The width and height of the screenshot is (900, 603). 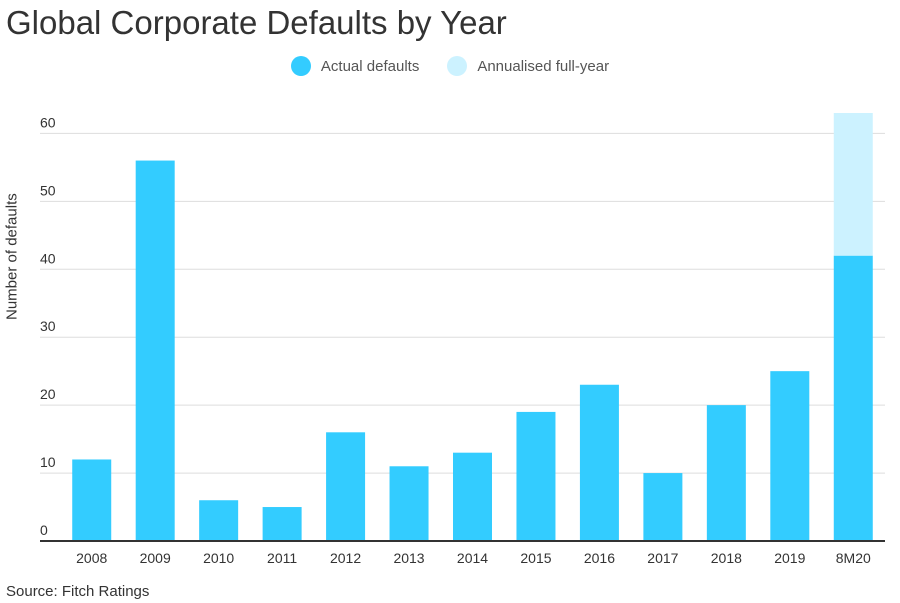 I want to click on bar-actual-2012, so click(x=346, y=486).